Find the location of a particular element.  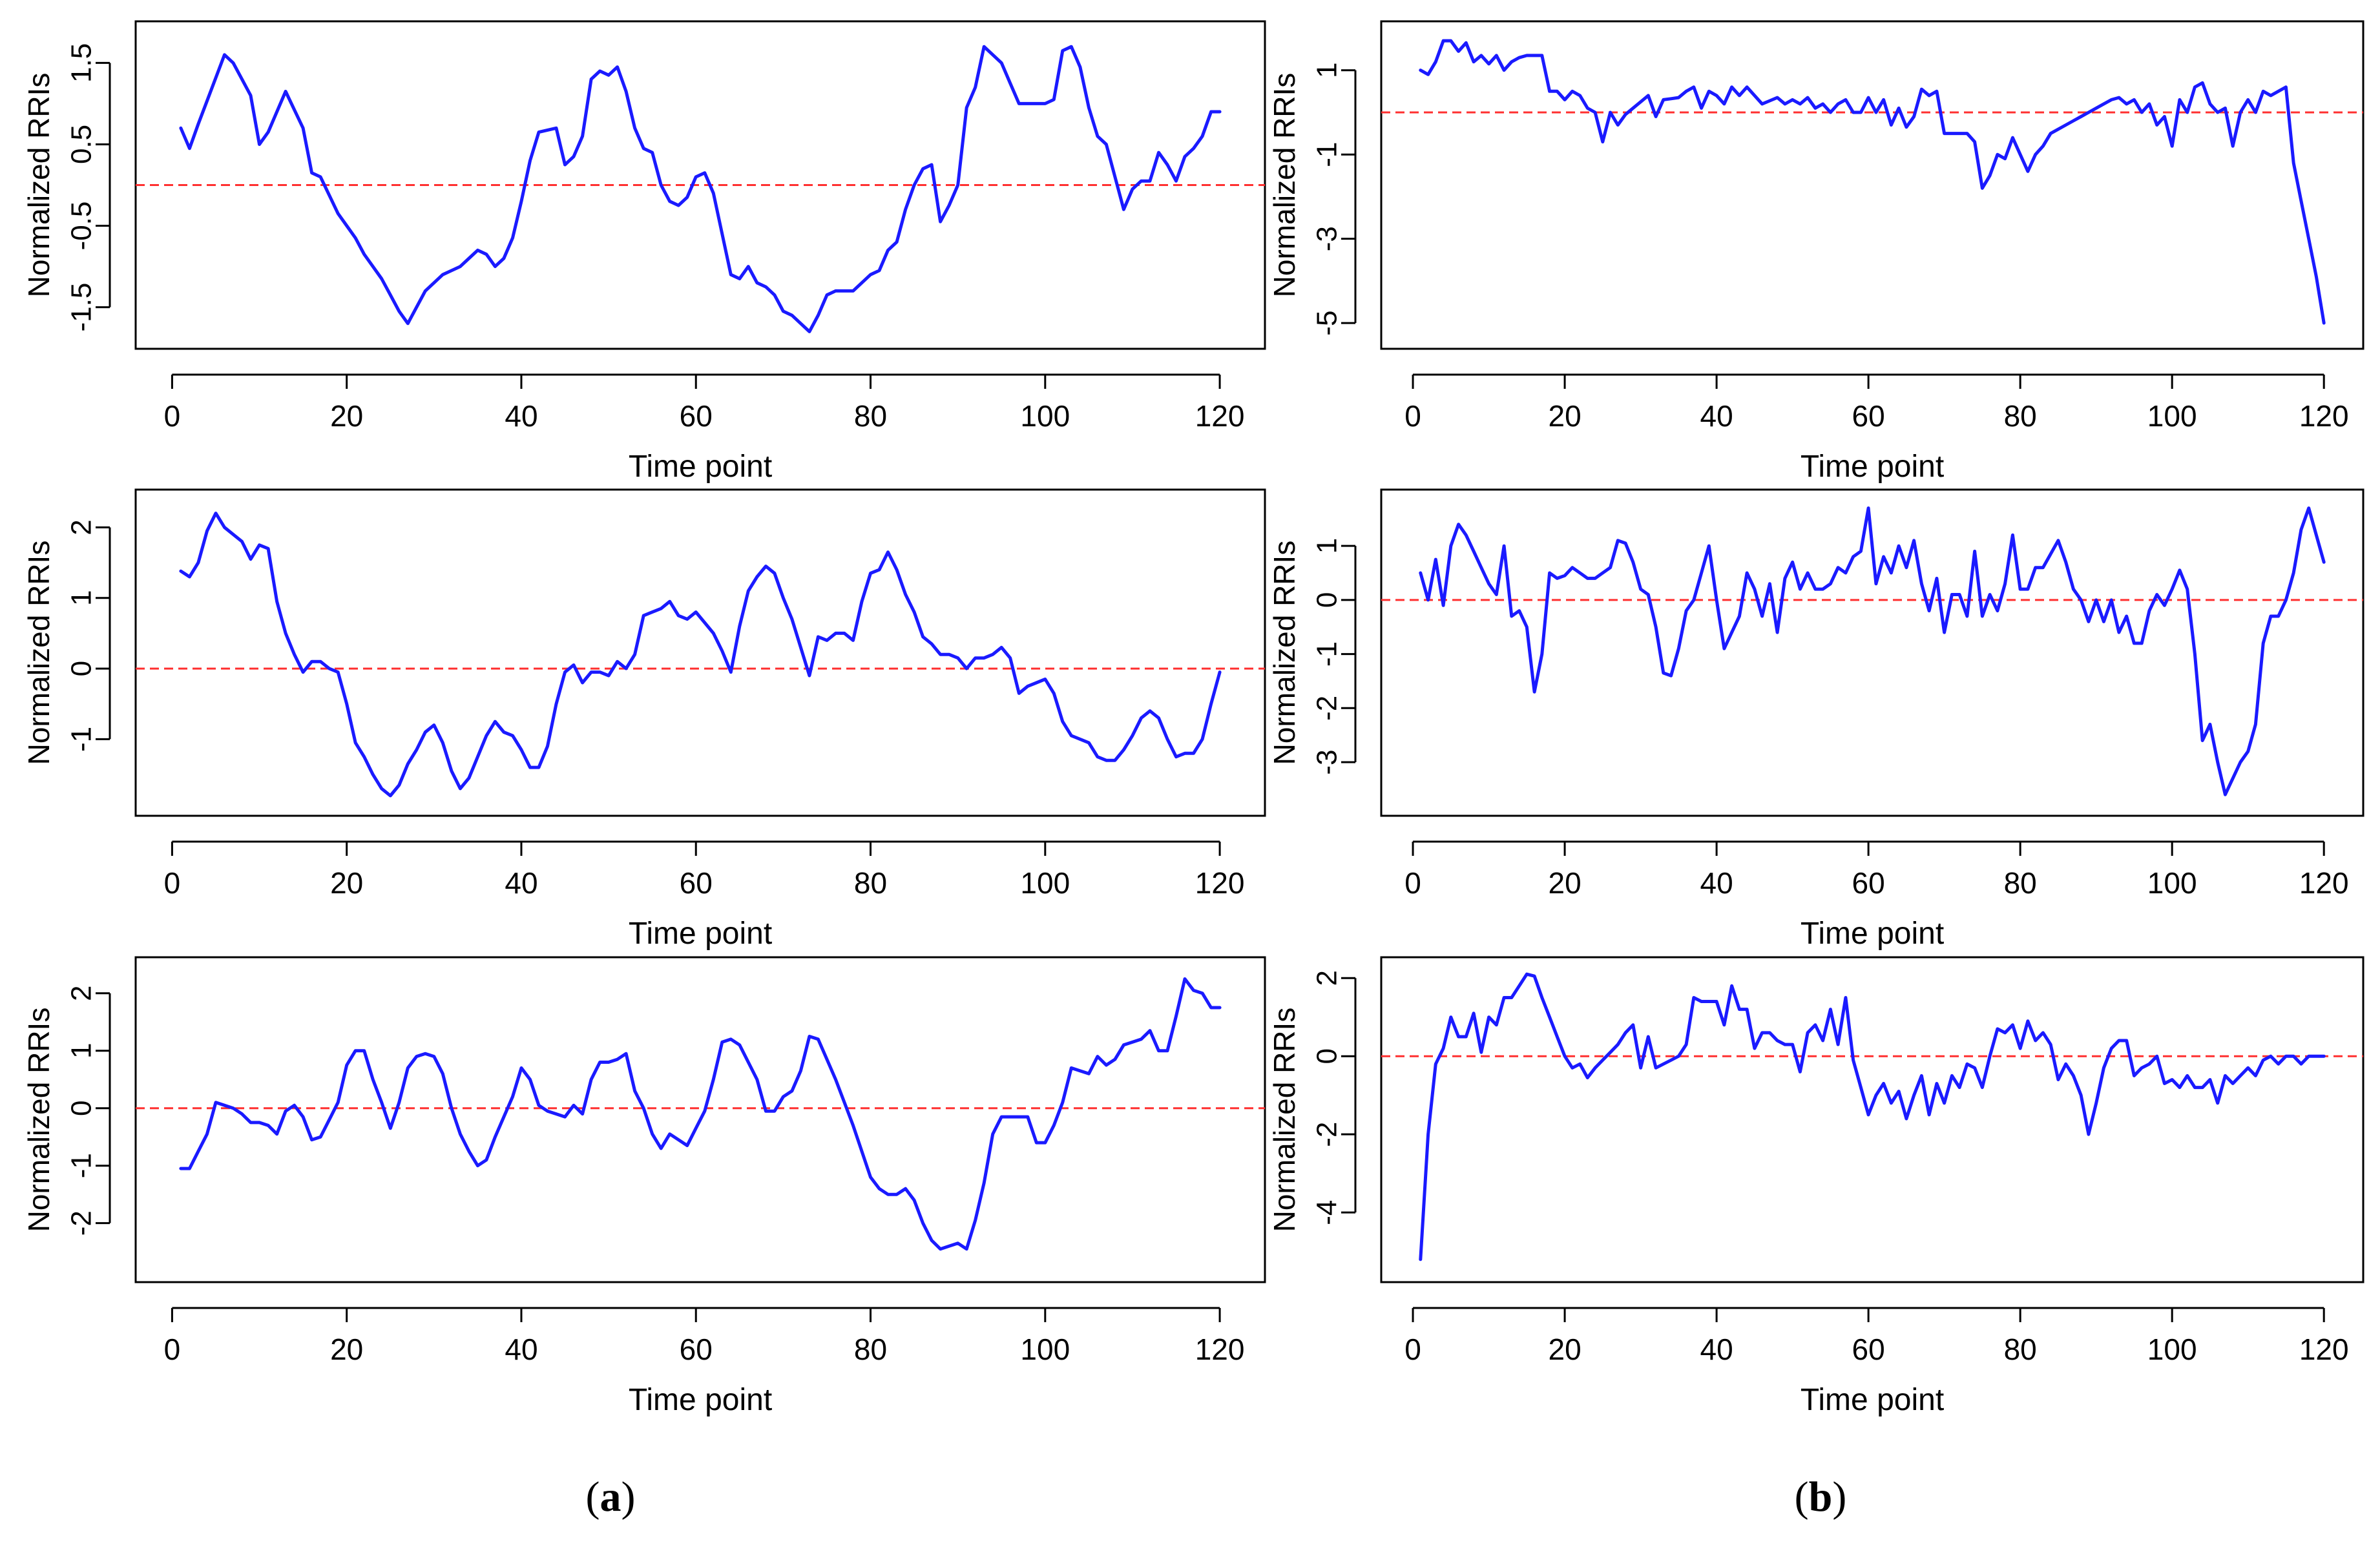

y-tick-label: -1.5 is located at coordinates (82, 307).